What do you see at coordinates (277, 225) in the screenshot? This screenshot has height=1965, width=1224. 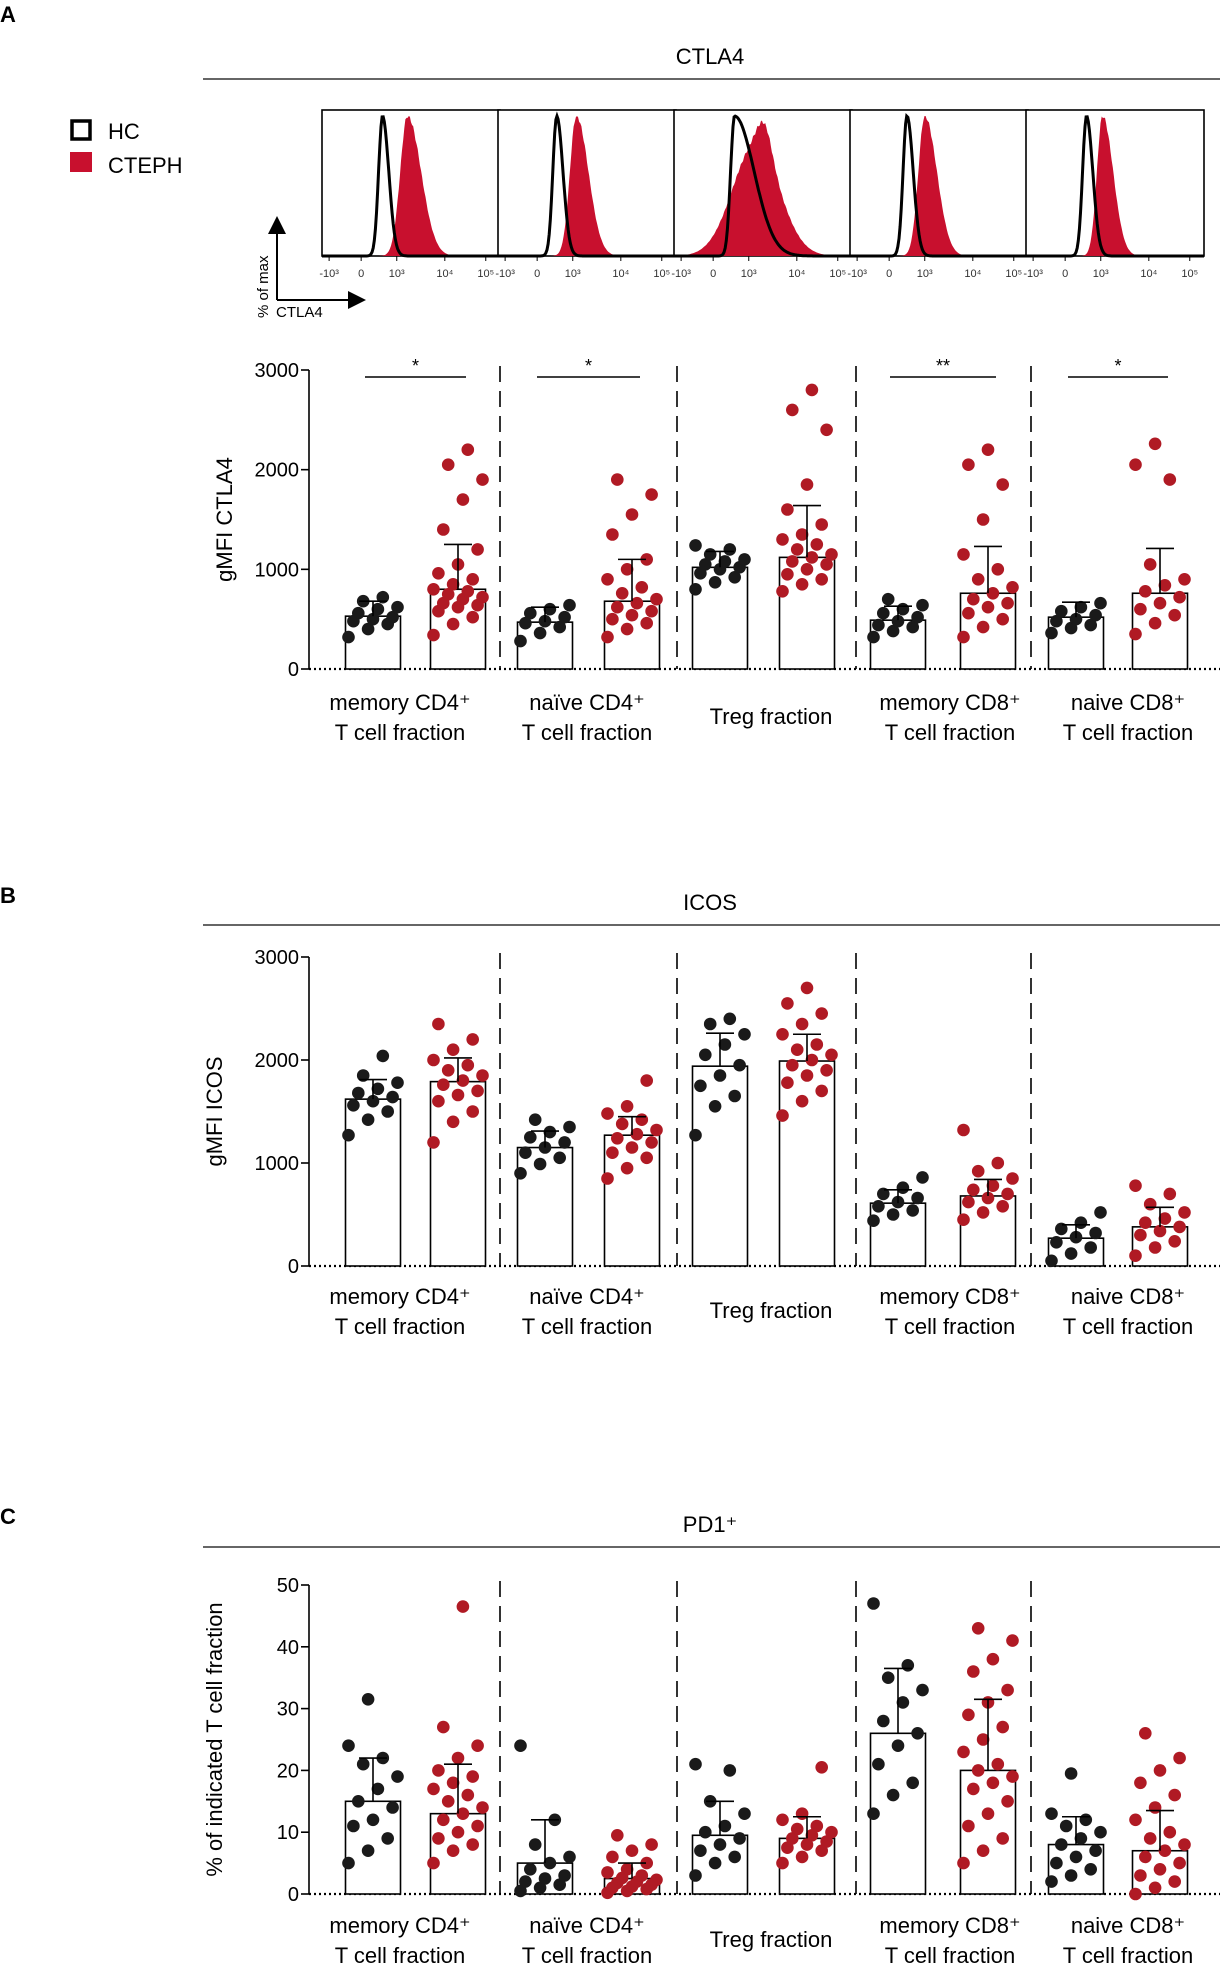 I see `hist-y-arrow-head` at bounding box center [277, 225].